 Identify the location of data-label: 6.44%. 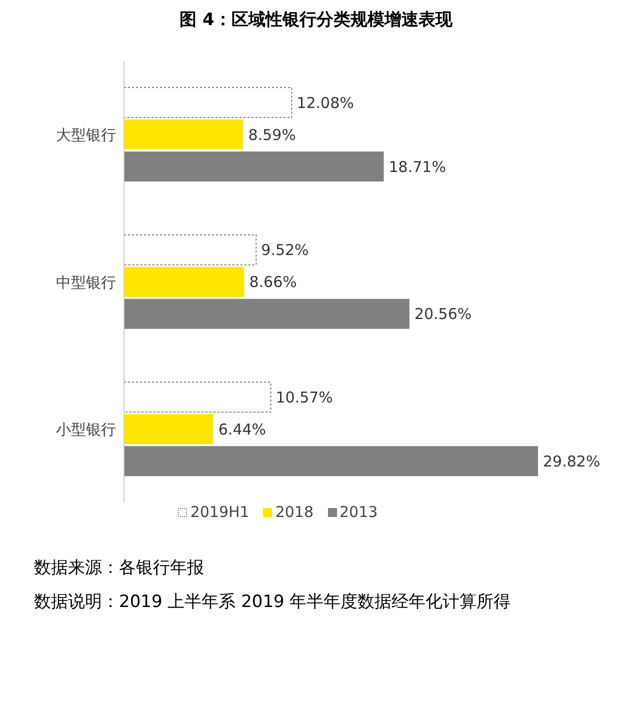
(242, 429).